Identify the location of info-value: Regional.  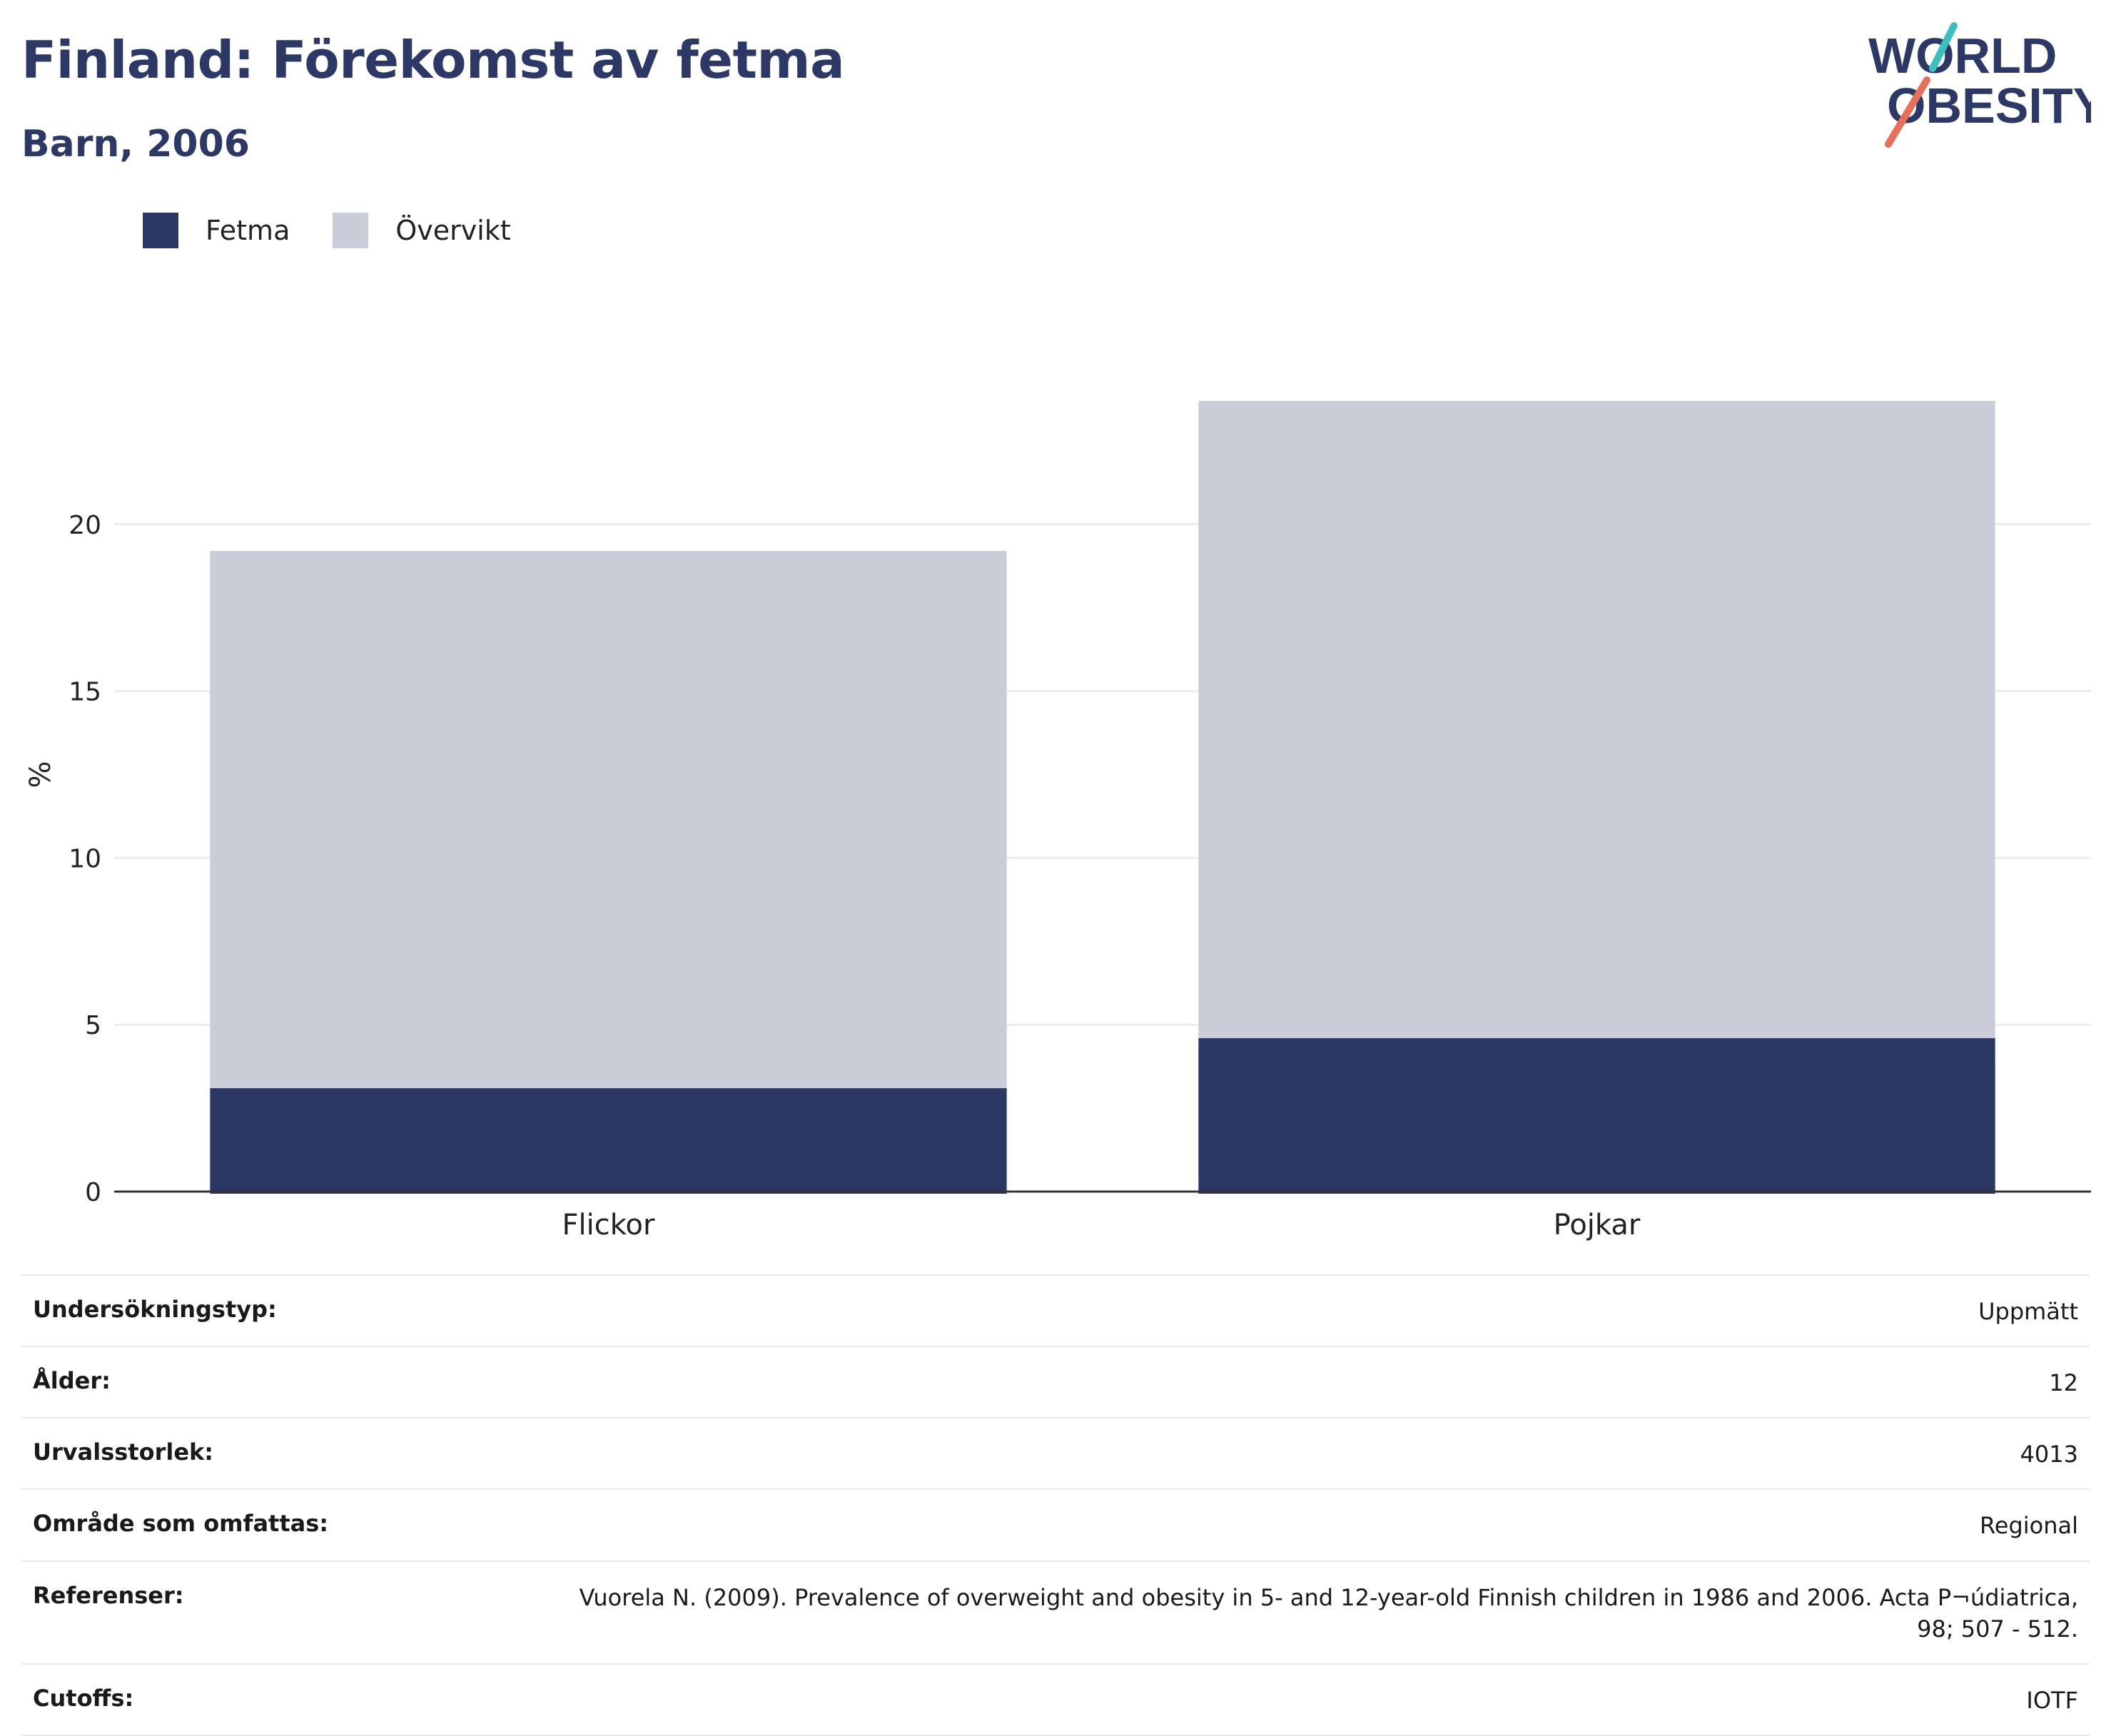
(2029, 1526).